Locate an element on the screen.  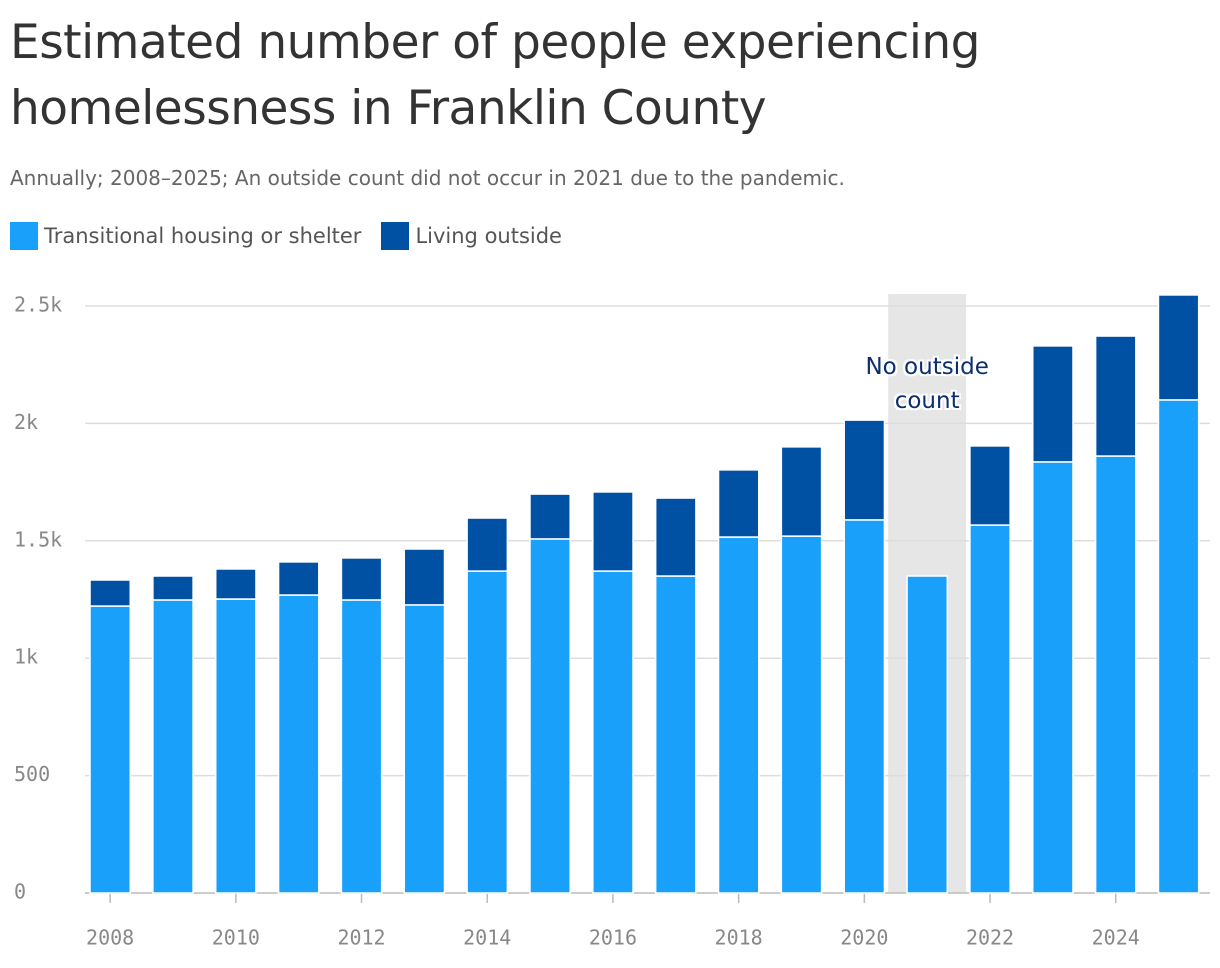
legend-item: Transitional housing or shelter is located at coordinates (185, 236).